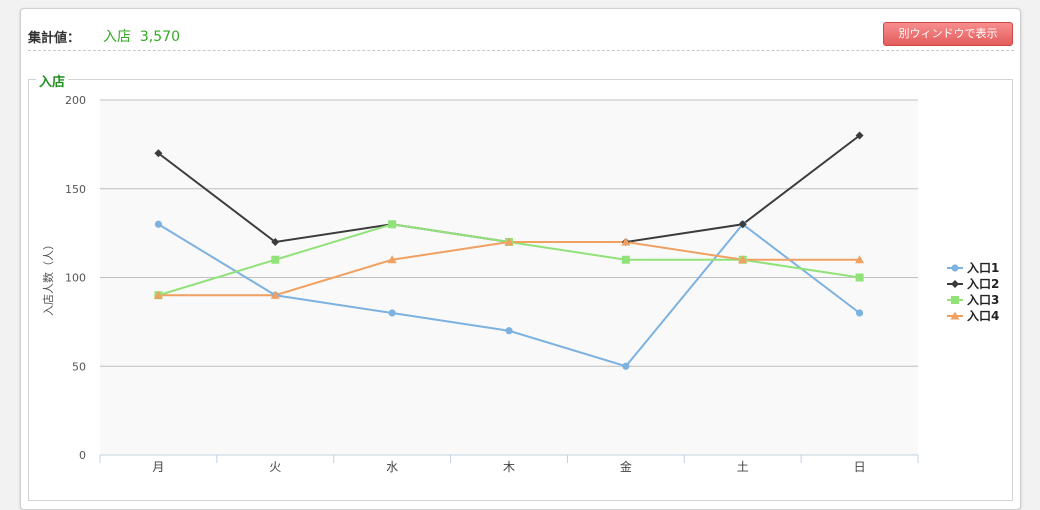 The height and width of the screenshot is (510, 1040). I want to click on x-tick-label: 火, so click(275, 467).